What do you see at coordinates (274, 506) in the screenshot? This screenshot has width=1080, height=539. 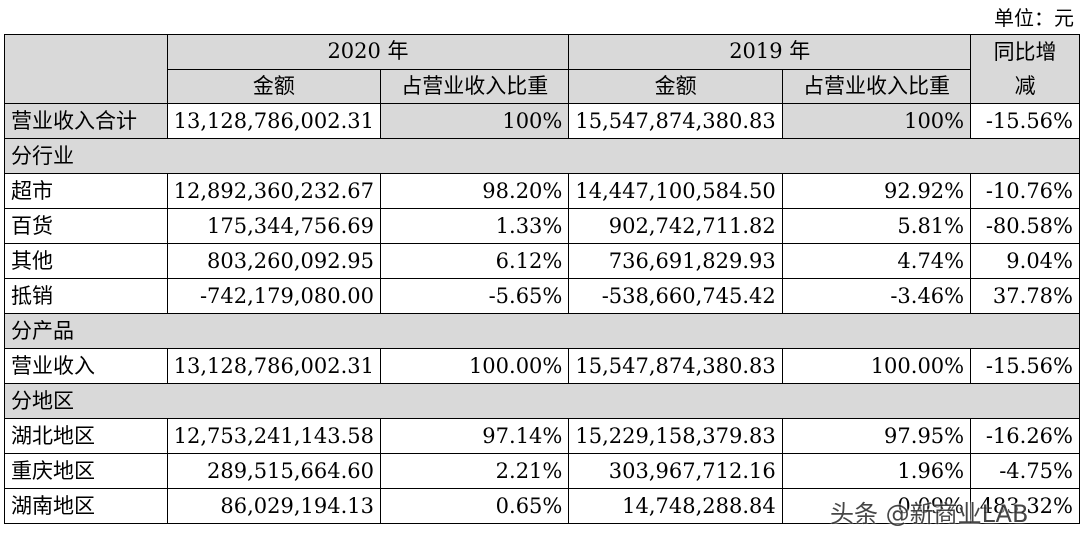 I see `amount-2020-cell: 86,029,194.13` at bounding box center [274, 506].